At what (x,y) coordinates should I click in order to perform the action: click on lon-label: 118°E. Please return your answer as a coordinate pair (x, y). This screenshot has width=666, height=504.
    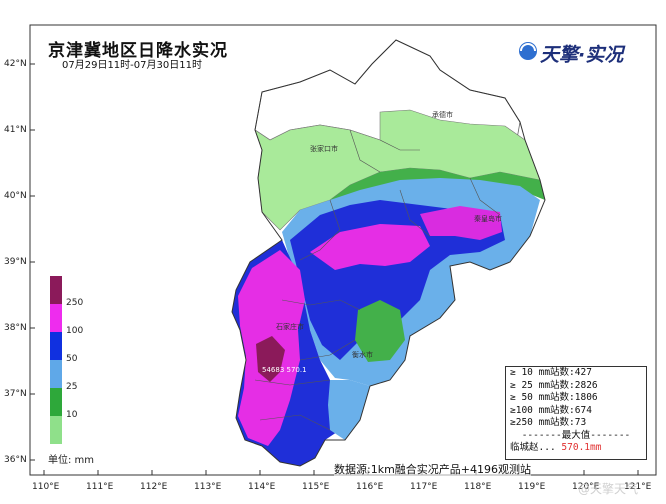
    Looking at the image, I should click on (478, 487).